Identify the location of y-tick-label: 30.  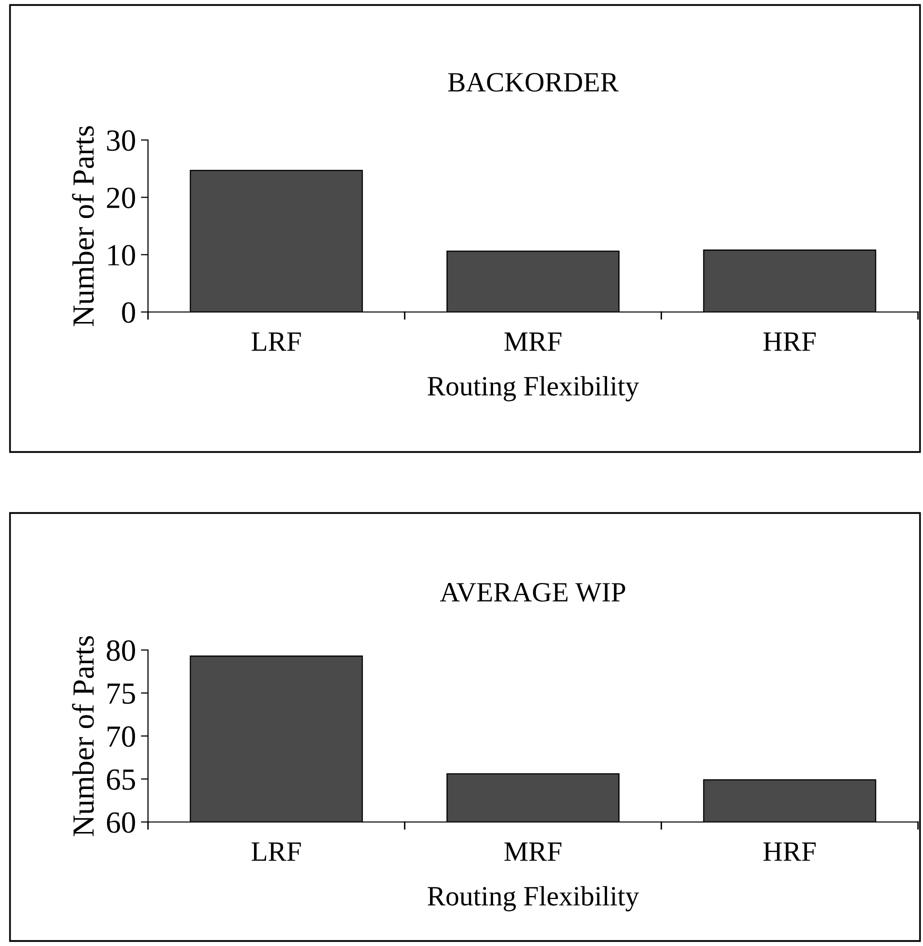
(121, 140).